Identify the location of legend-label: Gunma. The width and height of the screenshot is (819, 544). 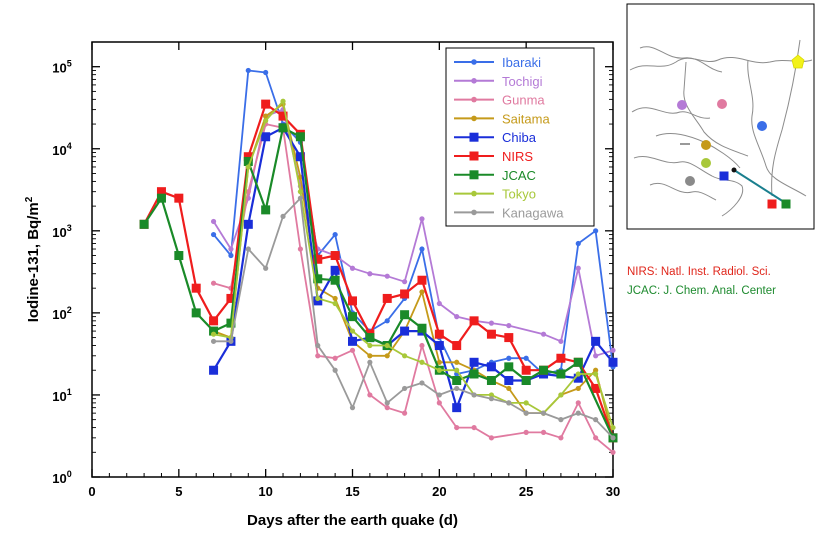
(523, 100).